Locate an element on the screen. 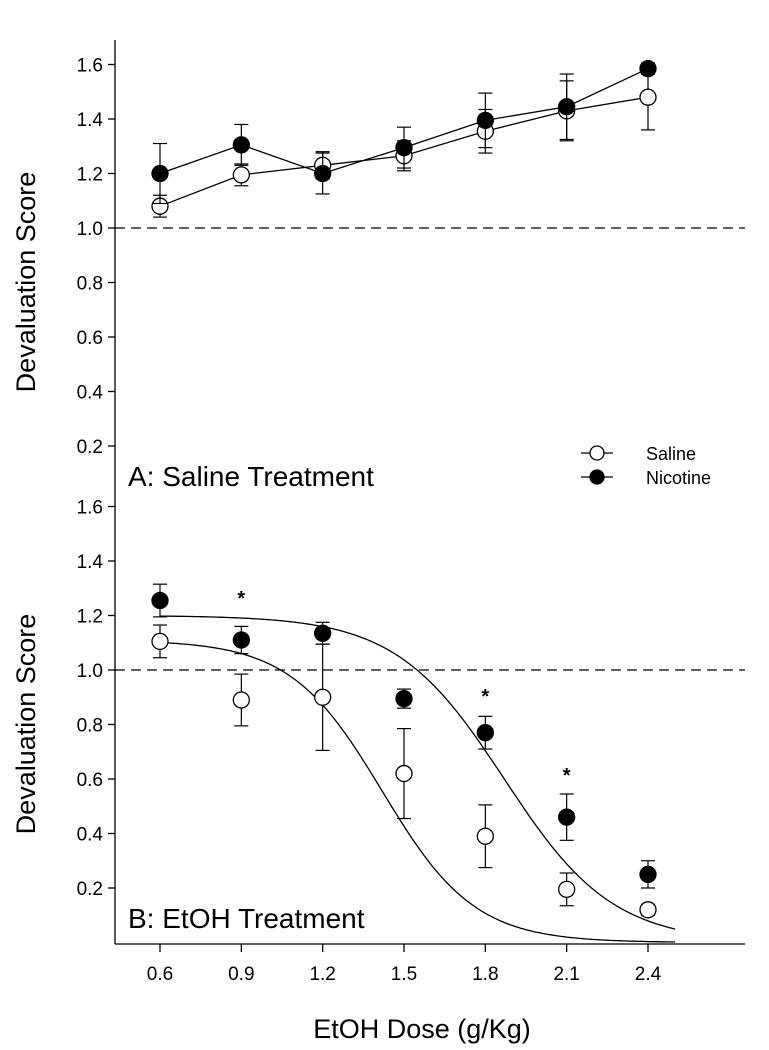 The width and height of the screenshot is (769, 1050). panel-a-y-tick-label: 1.0 is located at coordinates (90, 229).